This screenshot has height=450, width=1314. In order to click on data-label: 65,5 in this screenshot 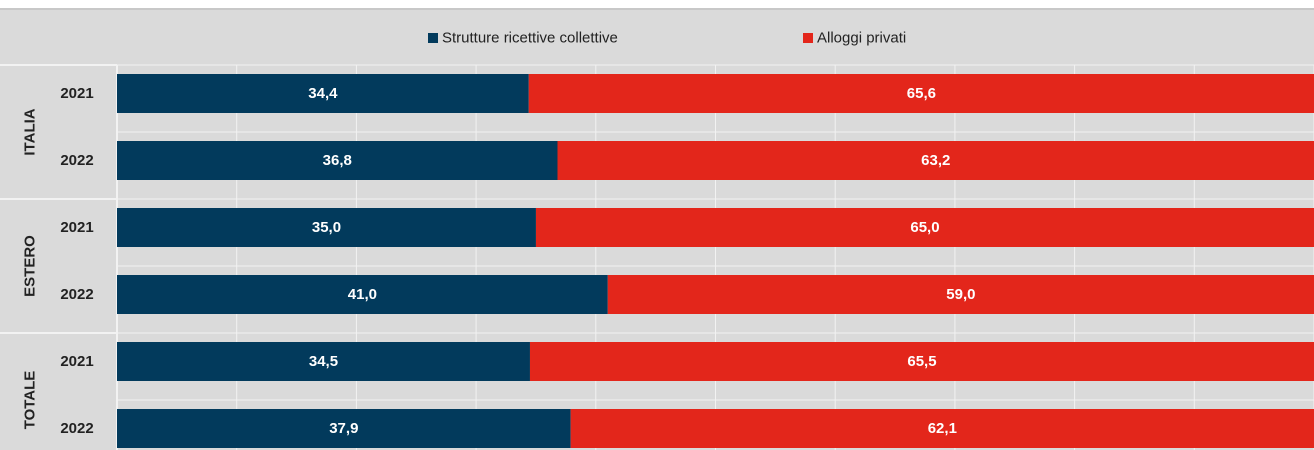, I will do `click(921, 361)`.